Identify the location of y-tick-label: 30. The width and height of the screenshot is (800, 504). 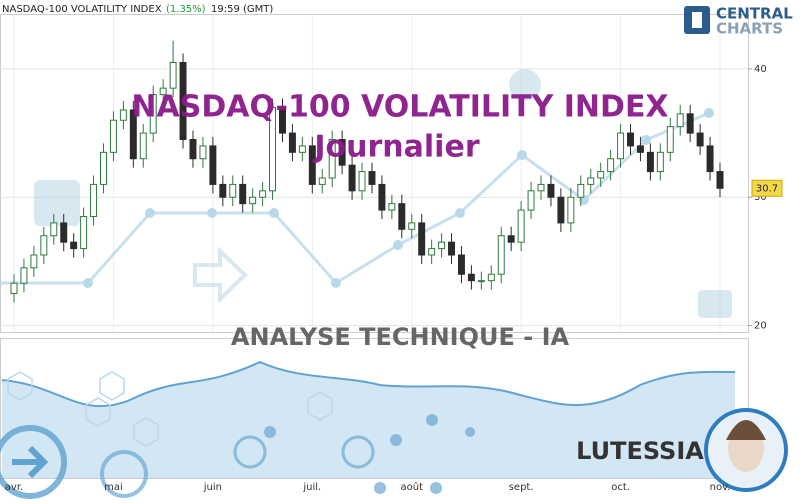
(760, 197).